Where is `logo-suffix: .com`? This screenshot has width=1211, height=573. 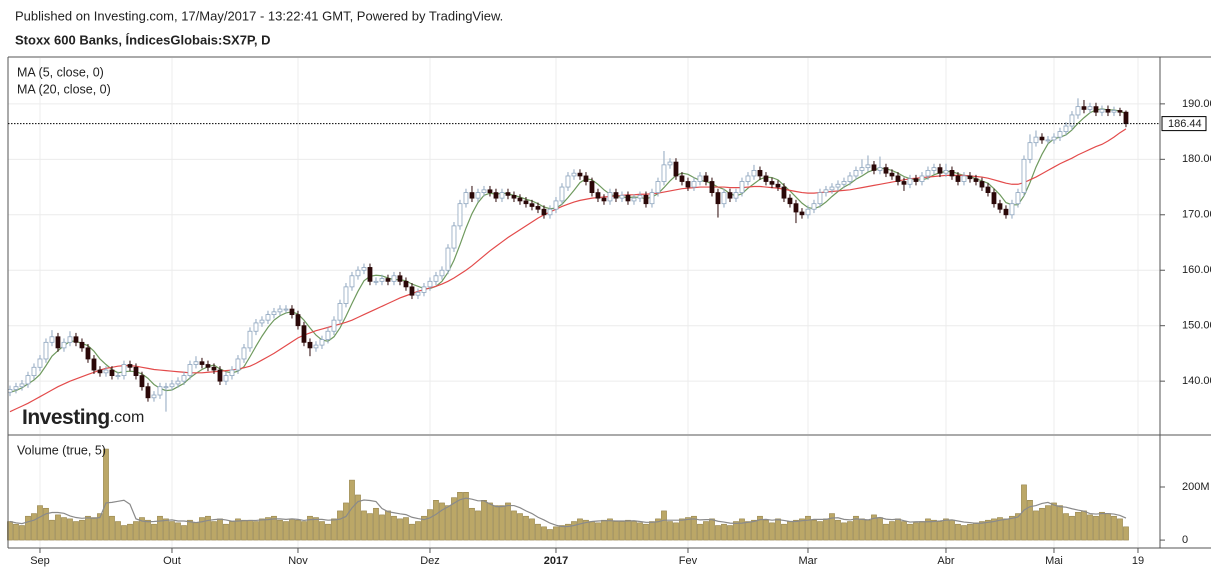
logo-suffix: .com is located at coordinates (127, 417).